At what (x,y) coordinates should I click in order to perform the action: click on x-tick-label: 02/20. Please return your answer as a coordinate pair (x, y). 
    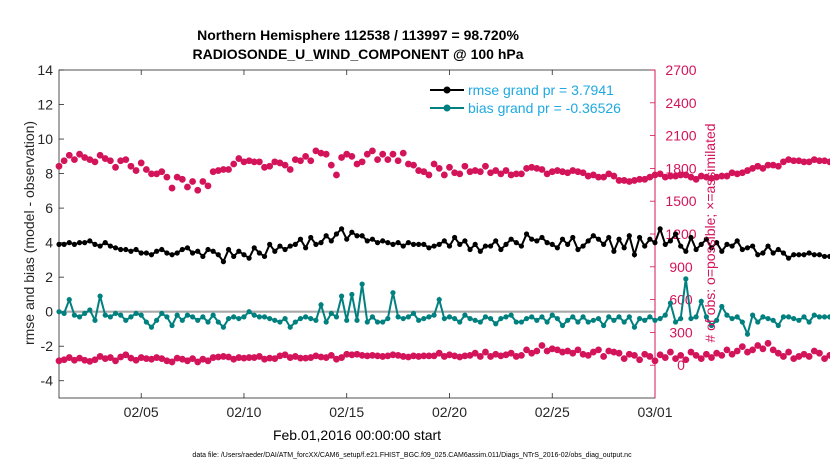
    Looking at the image, I should click on (449, 412).